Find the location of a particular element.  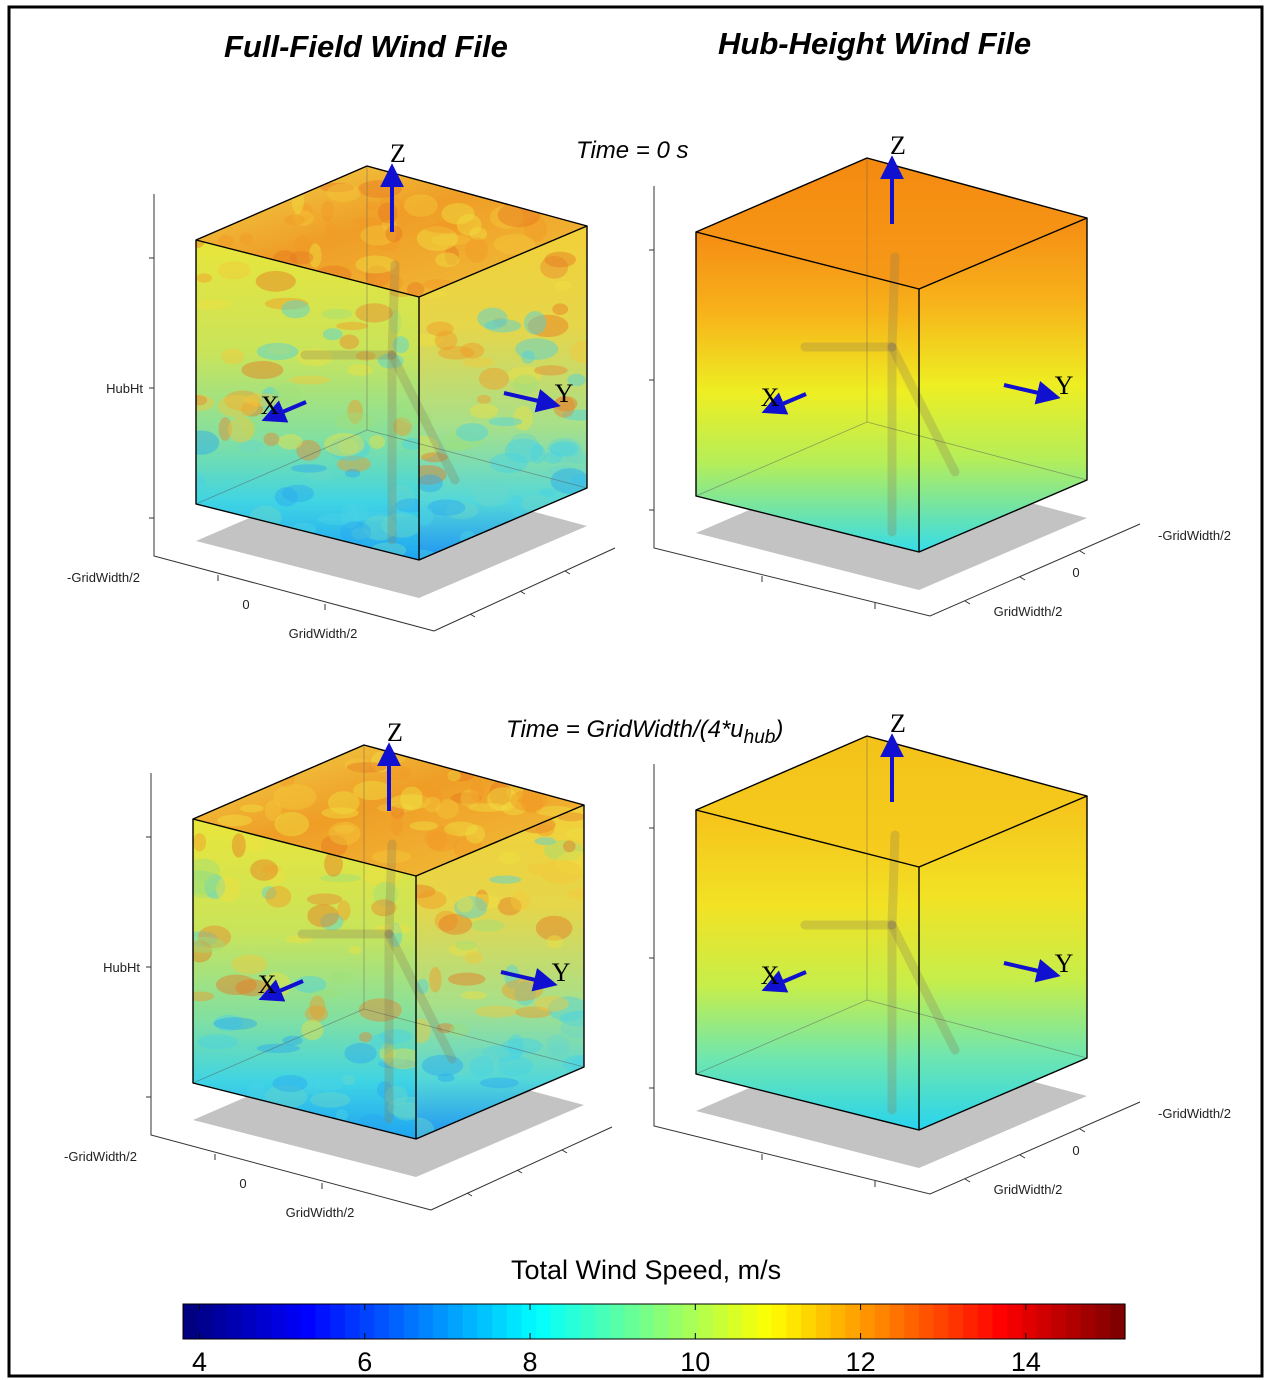

z-label: Z is located at coordinates (898, 145).